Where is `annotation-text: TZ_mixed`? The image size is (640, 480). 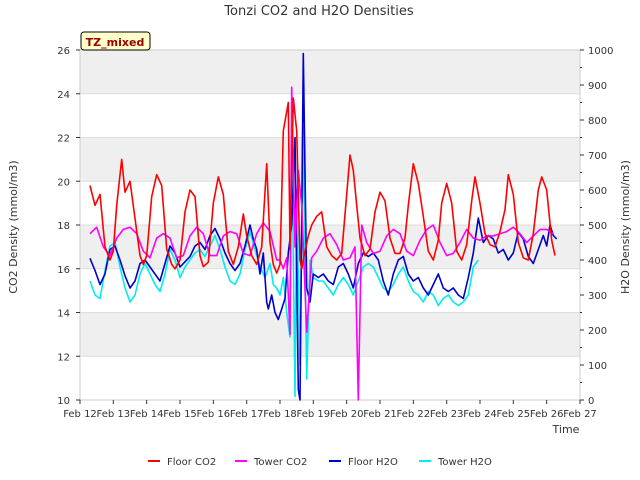
annotation-text: TZ_mixed is located at coordinates (115, 42).